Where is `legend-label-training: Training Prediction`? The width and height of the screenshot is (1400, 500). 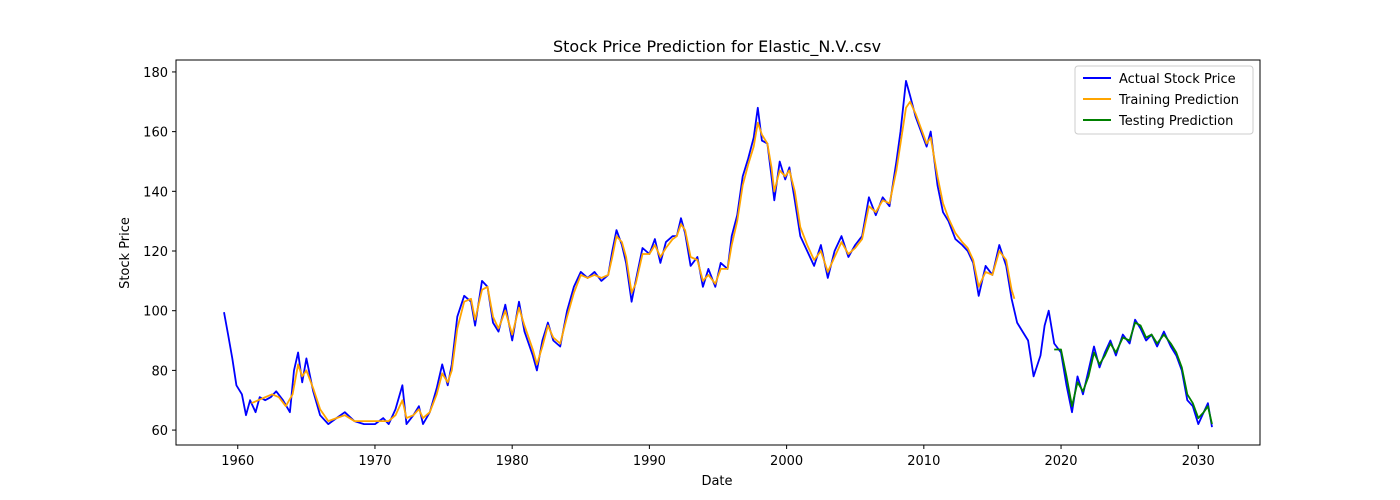
legend-label-training: Training Prediction is located at coordinates (1178, 100).